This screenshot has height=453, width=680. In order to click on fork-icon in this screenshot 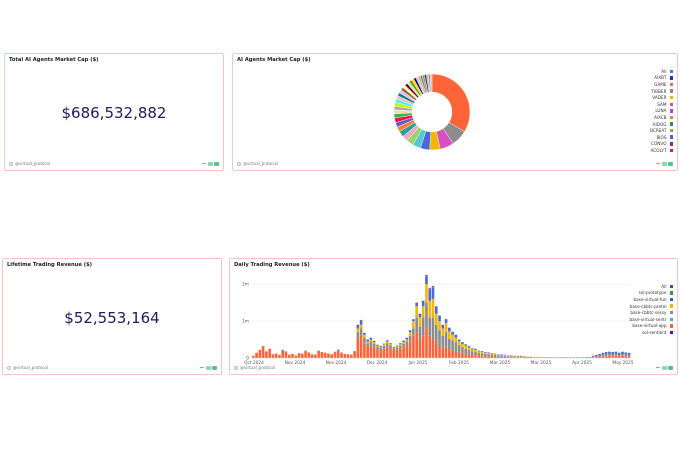, I will do `click(214, 367)`.